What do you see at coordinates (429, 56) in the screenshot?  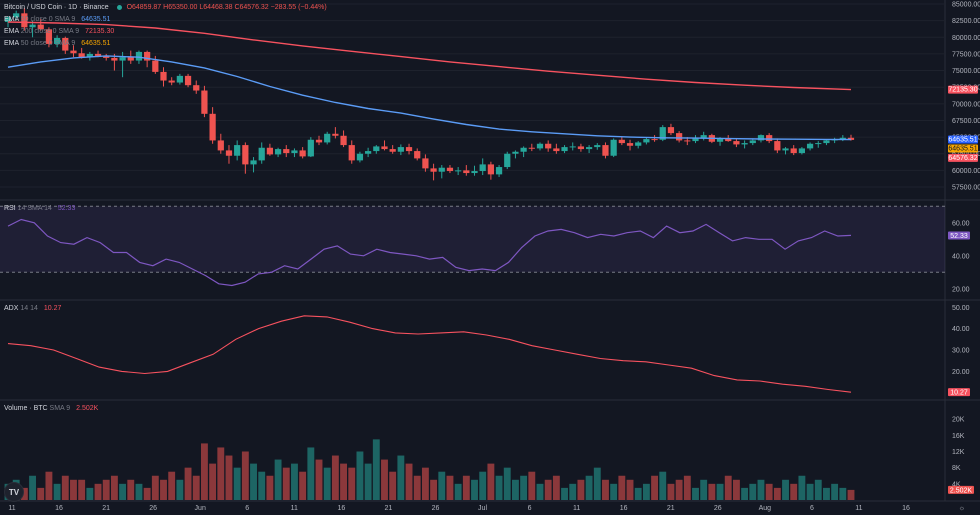 I see `ema200-line` at bounding box center [429, 56].